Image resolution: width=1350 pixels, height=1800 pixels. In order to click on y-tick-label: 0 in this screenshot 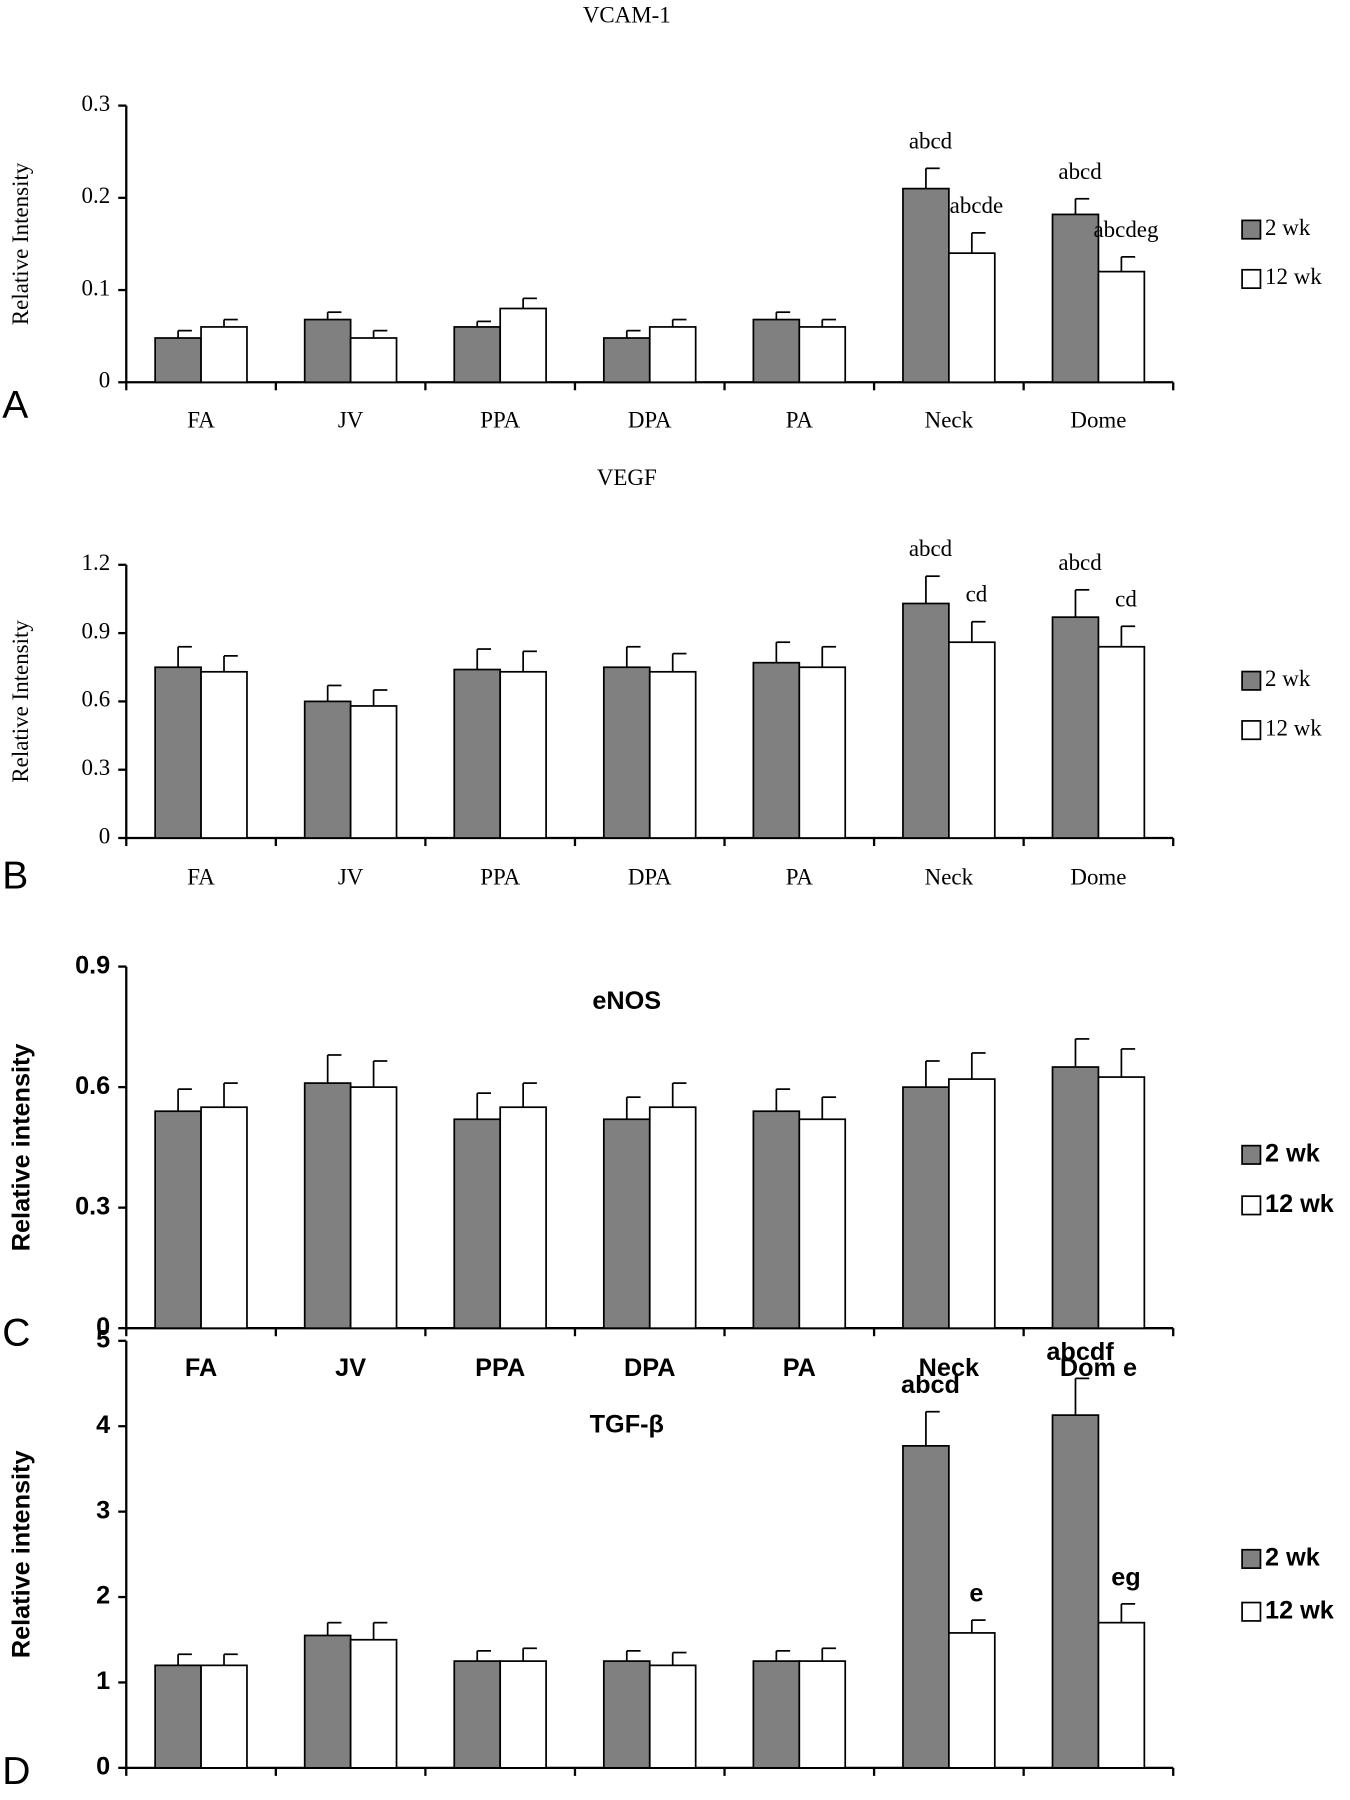, I will do `click(104, 835)`.